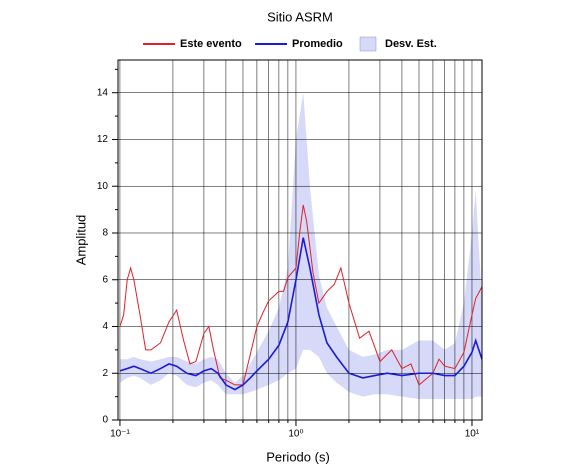 The width and height of the screenshot is (586, 475). Describe the element at coordinates (368, 44) in the screenshot. I see `legend-swatch` at that location.